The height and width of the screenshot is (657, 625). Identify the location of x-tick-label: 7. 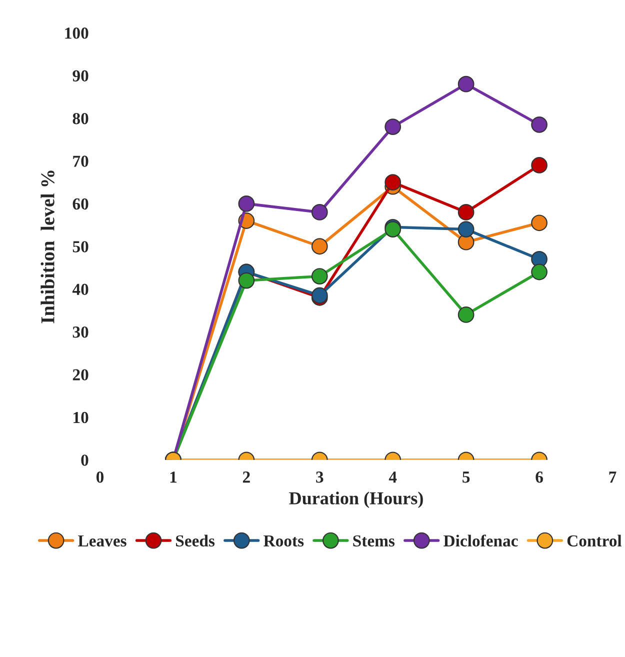
(612, 477).